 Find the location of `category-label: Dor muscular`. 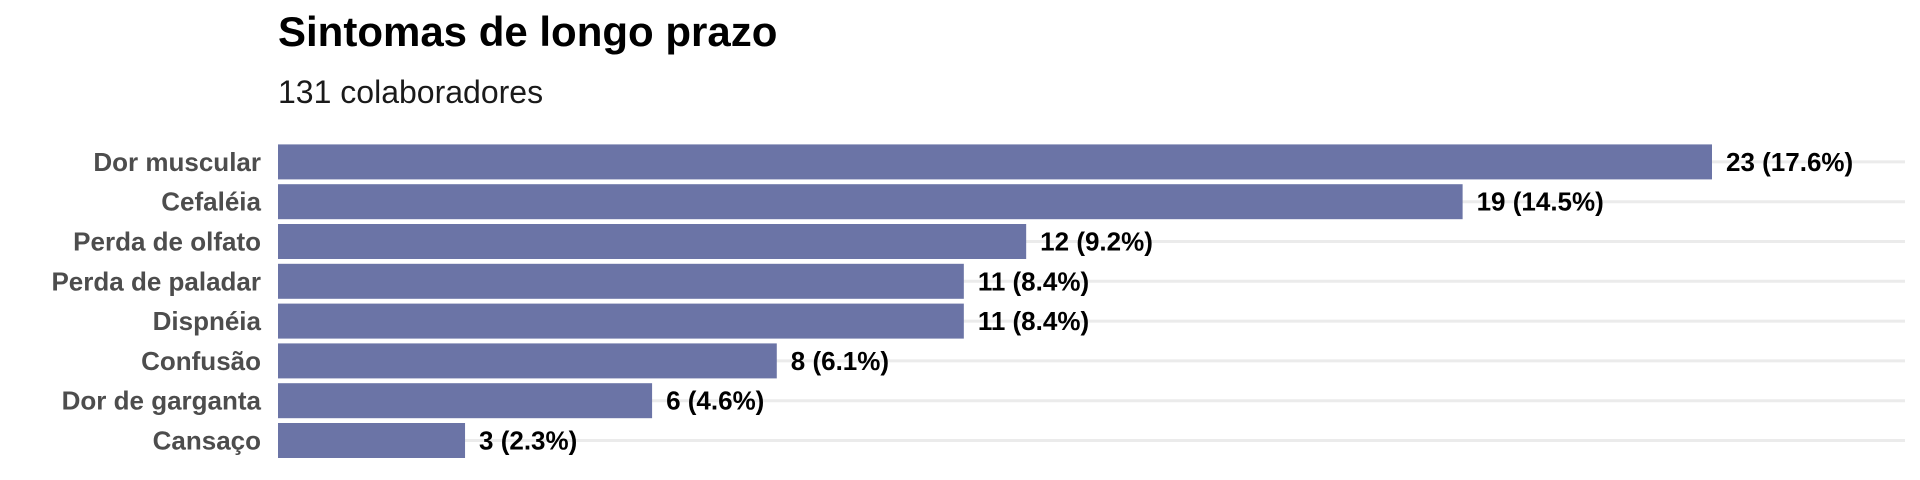

category-label: Dor muscular is located at coordinates (177, 162).